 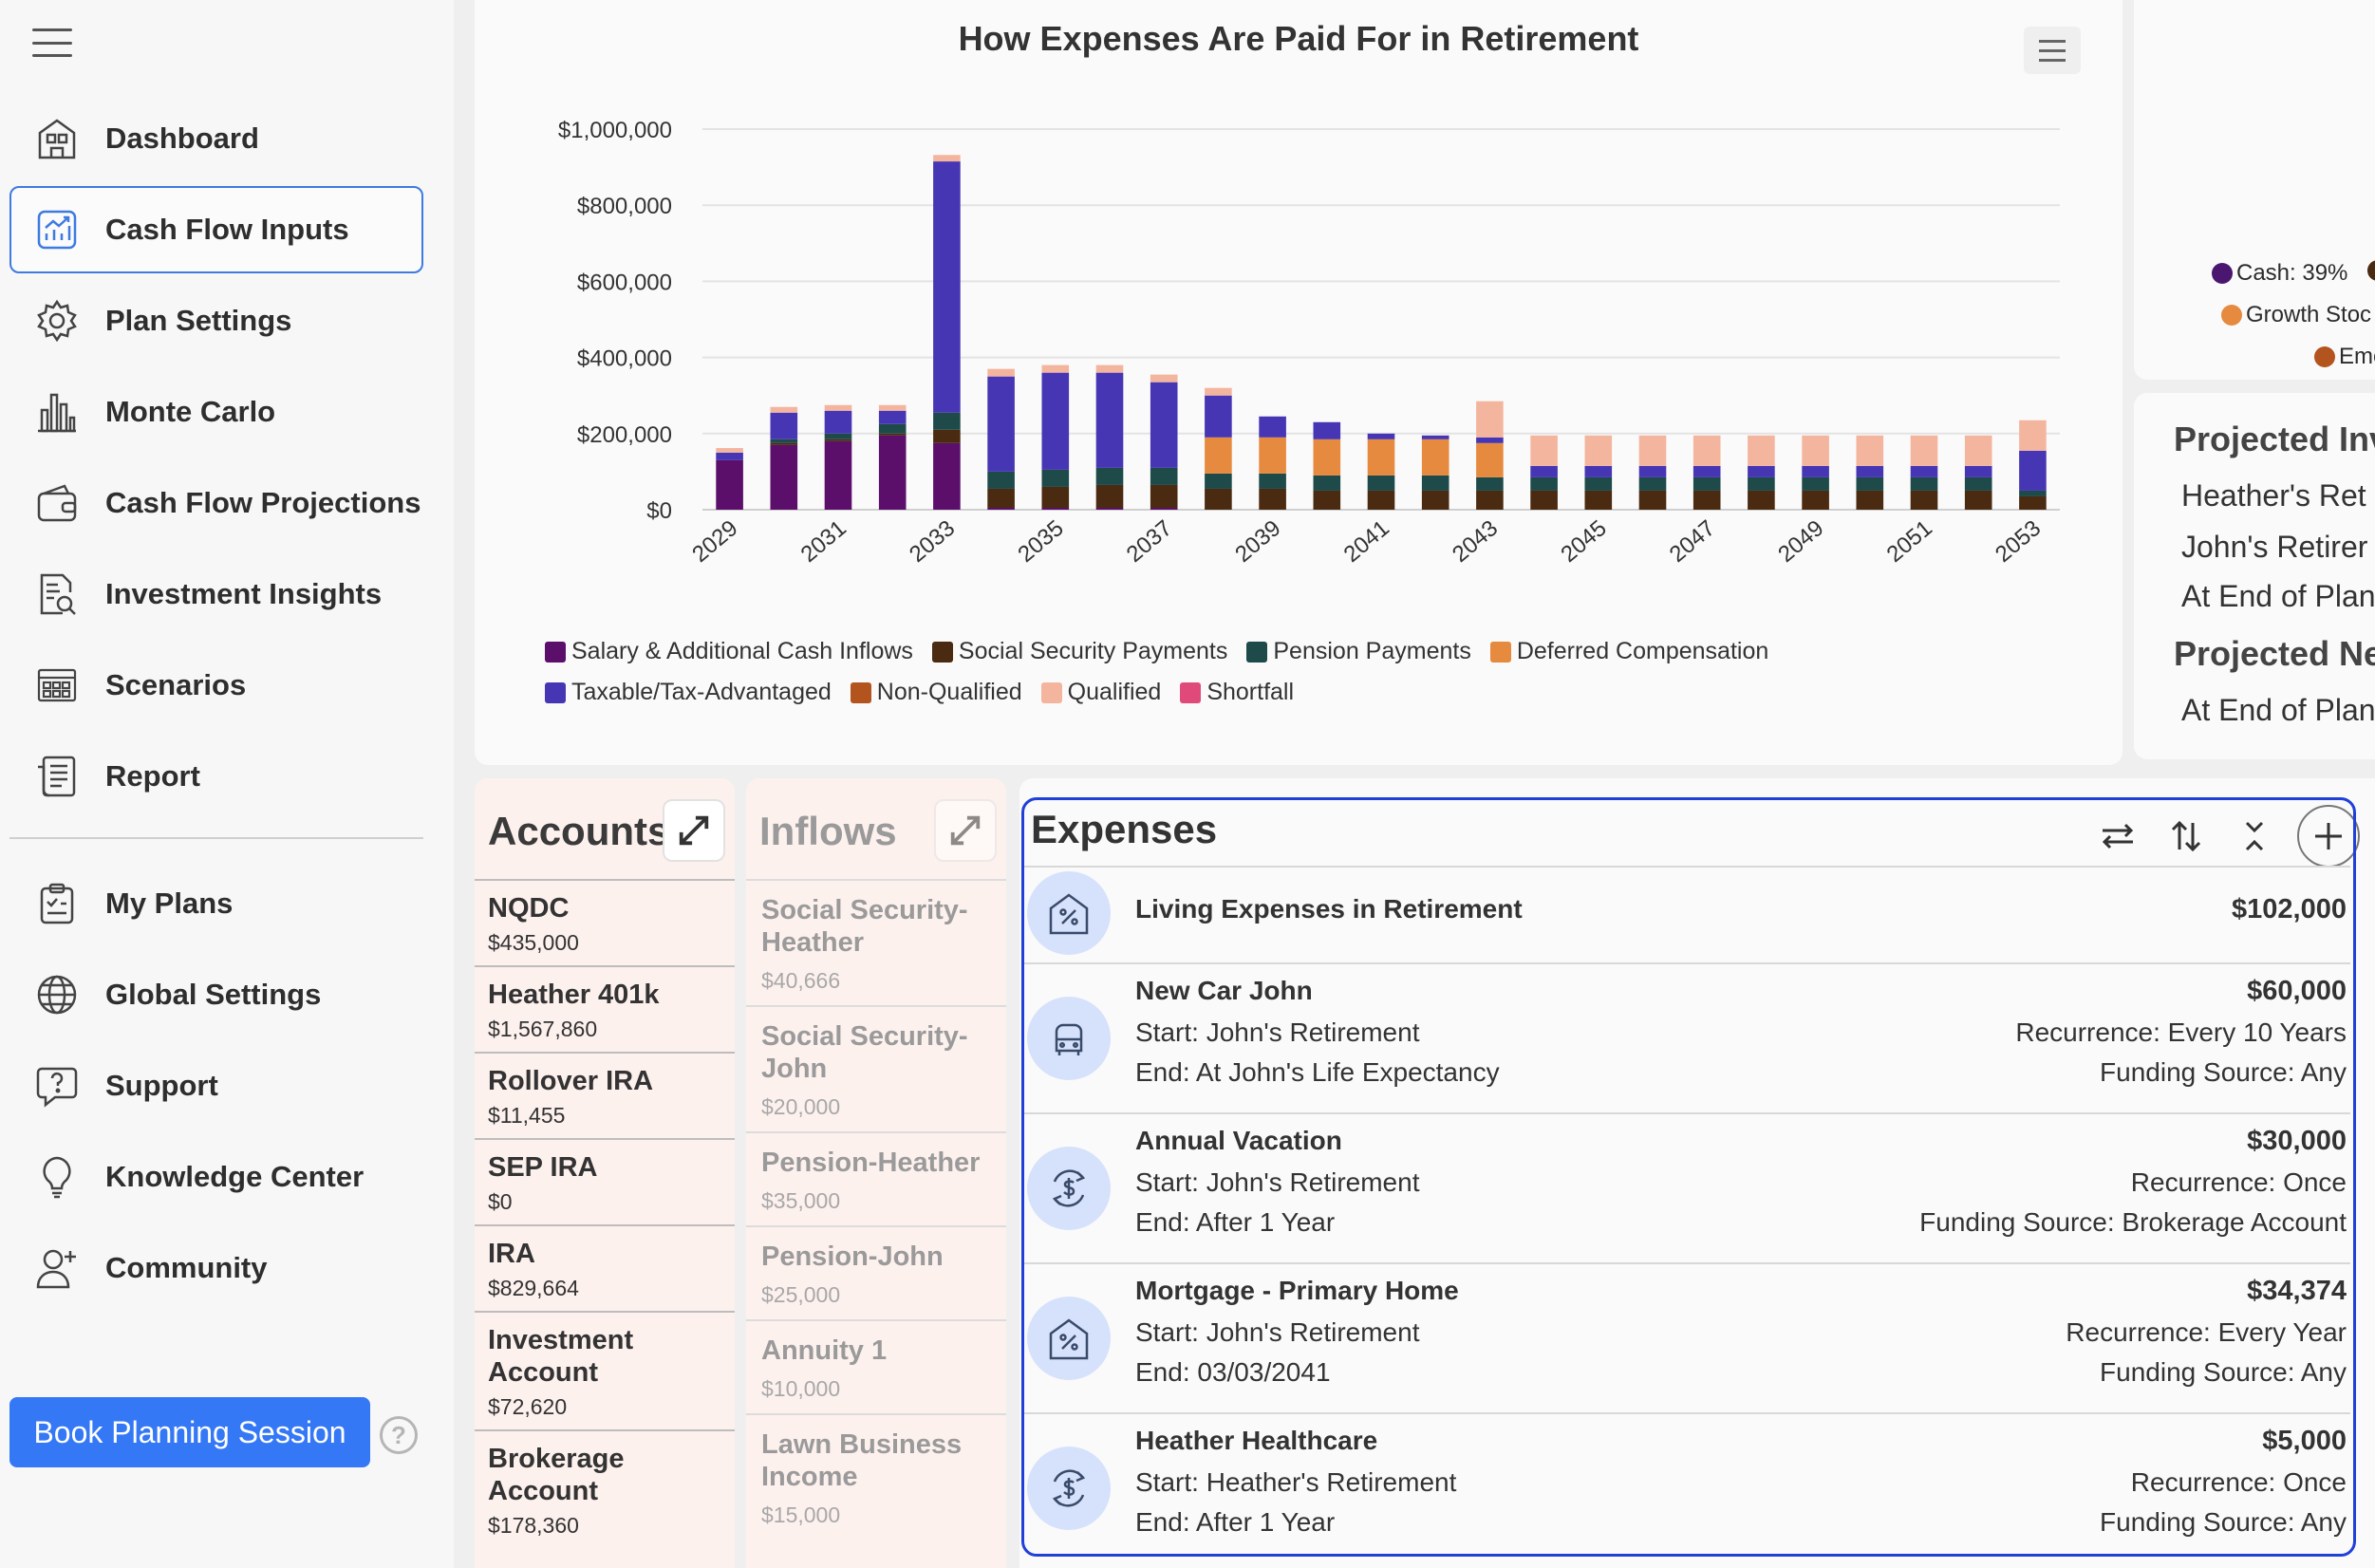 What do you see at coordinates (694, 830) in the screenshot?
I see `expand-accounts-button` at bounding box center [694, 830].